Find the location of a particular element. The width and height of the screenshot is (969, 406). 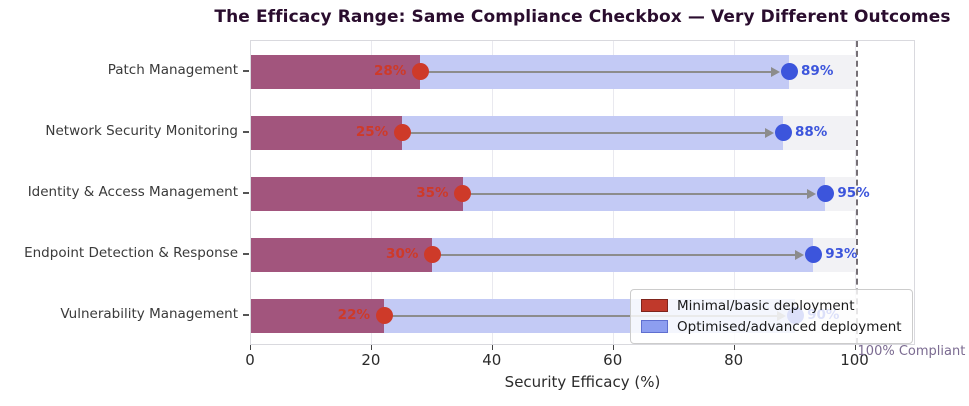

reference-line-label: 100% Compliant is located at coordinates (911, 351).